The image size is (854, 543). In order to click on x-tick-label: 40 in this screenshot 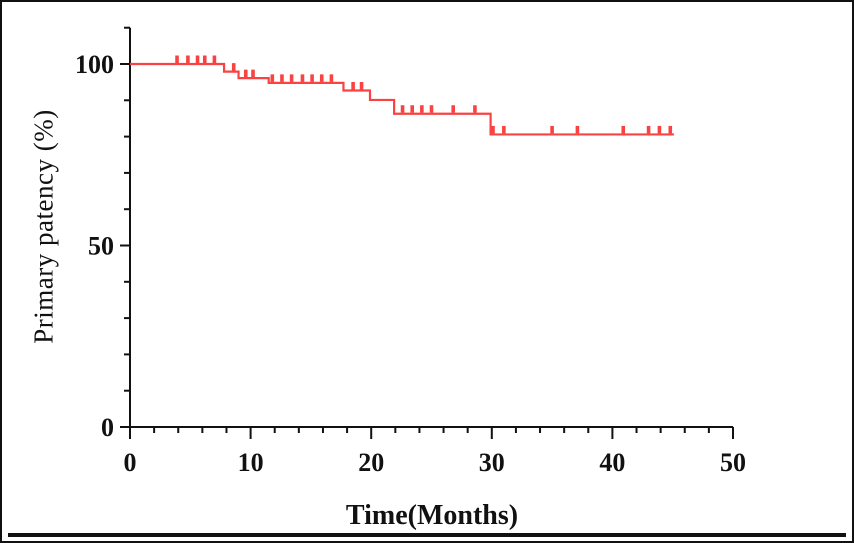, I will do `click(612, 462)`.